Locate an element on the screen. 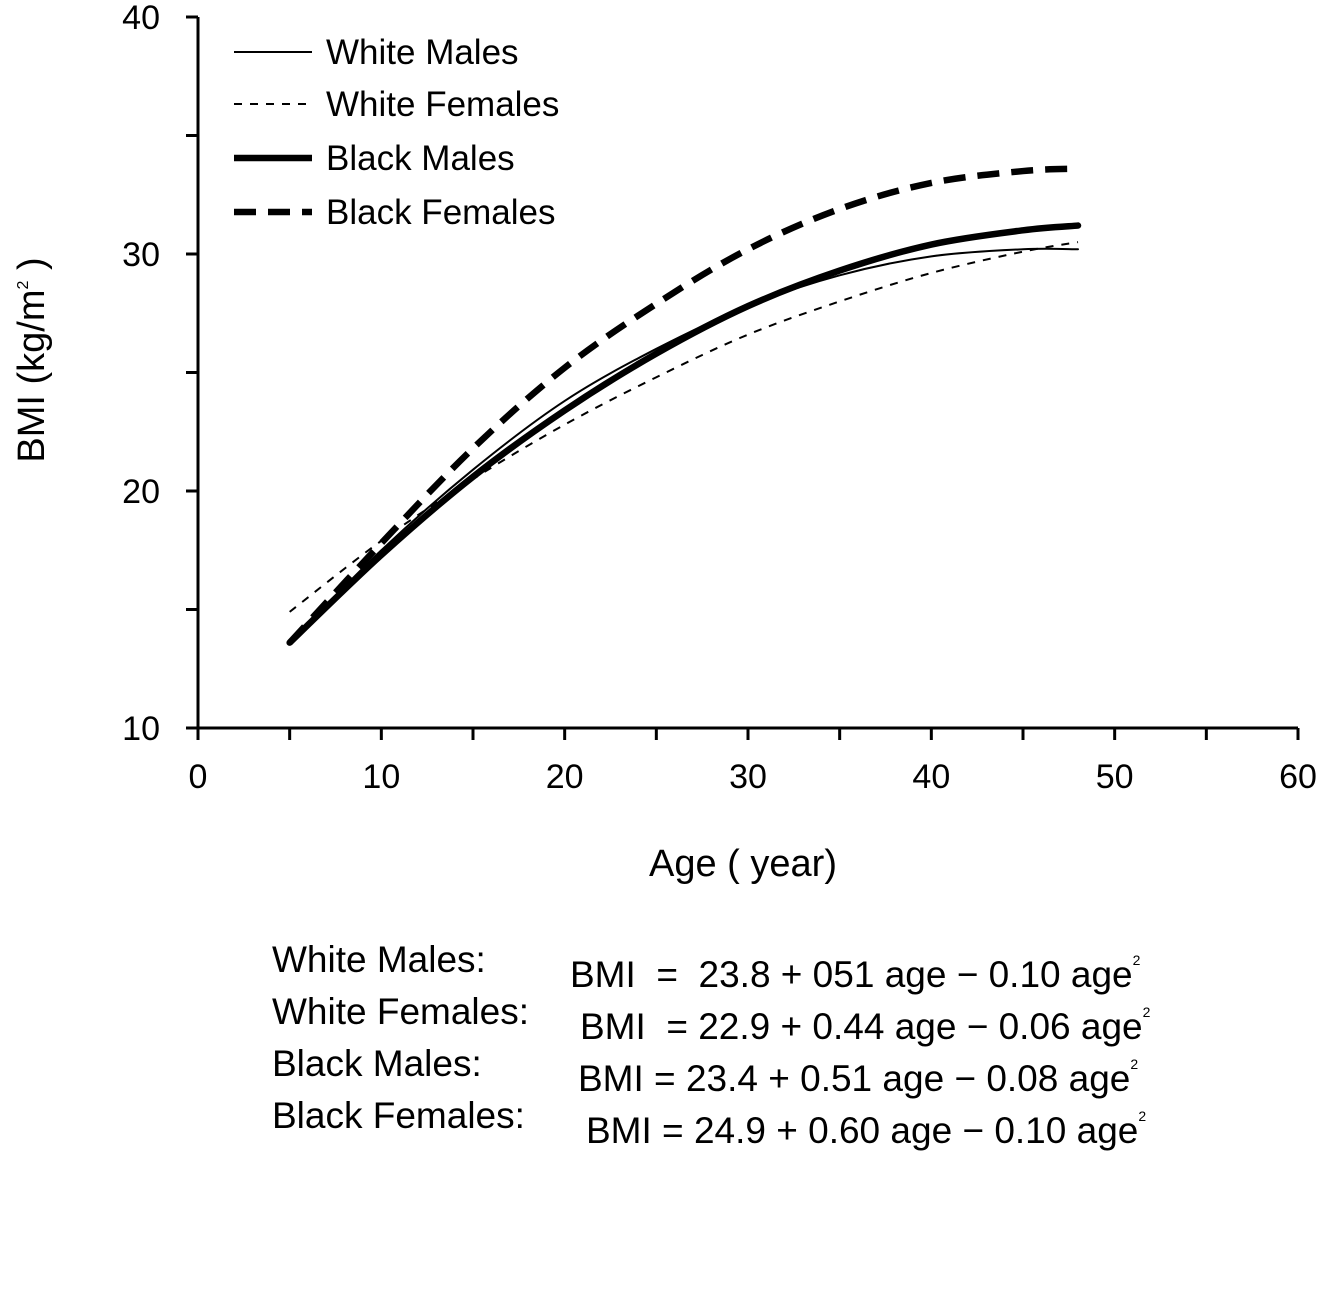 The image size is (1322, 1298). y-axis-title: BMI (kg/m2 ) is located at coordinates (32, 359).